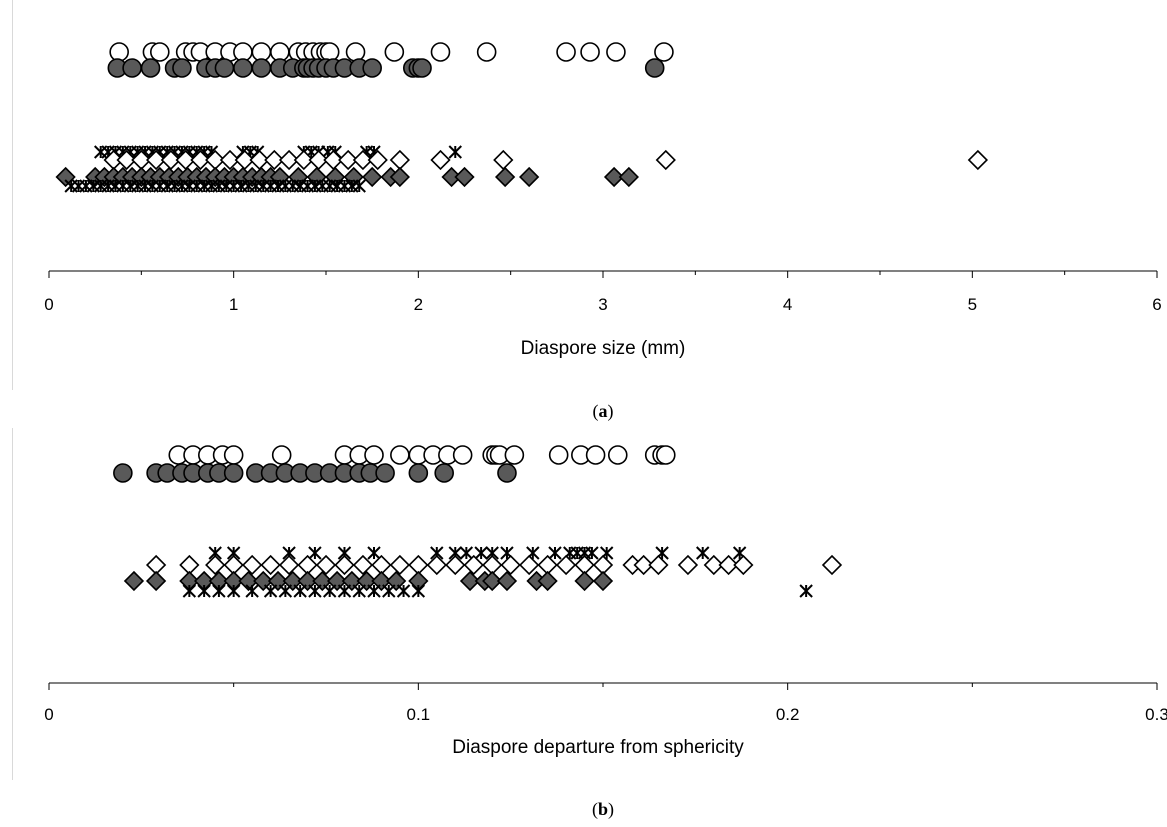  I want to click on panel-b-xlabel: Diaspore departure from sphericity, so click(598, 747).